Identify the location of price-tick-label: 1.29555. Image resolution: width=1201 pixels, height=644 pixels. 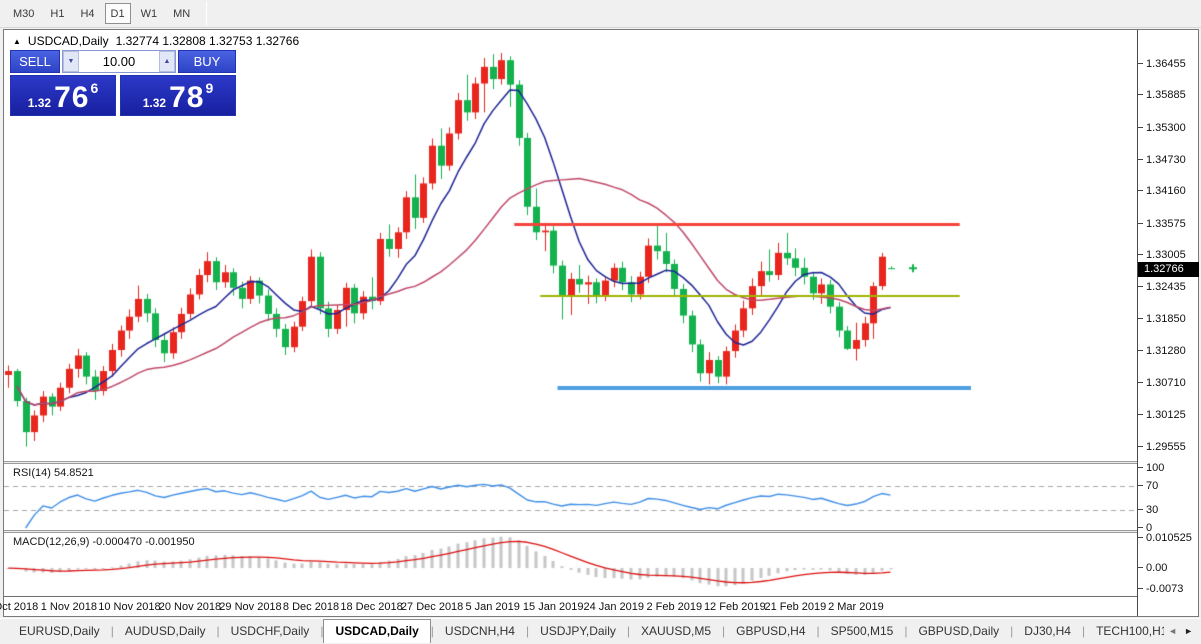
(1162, 447).